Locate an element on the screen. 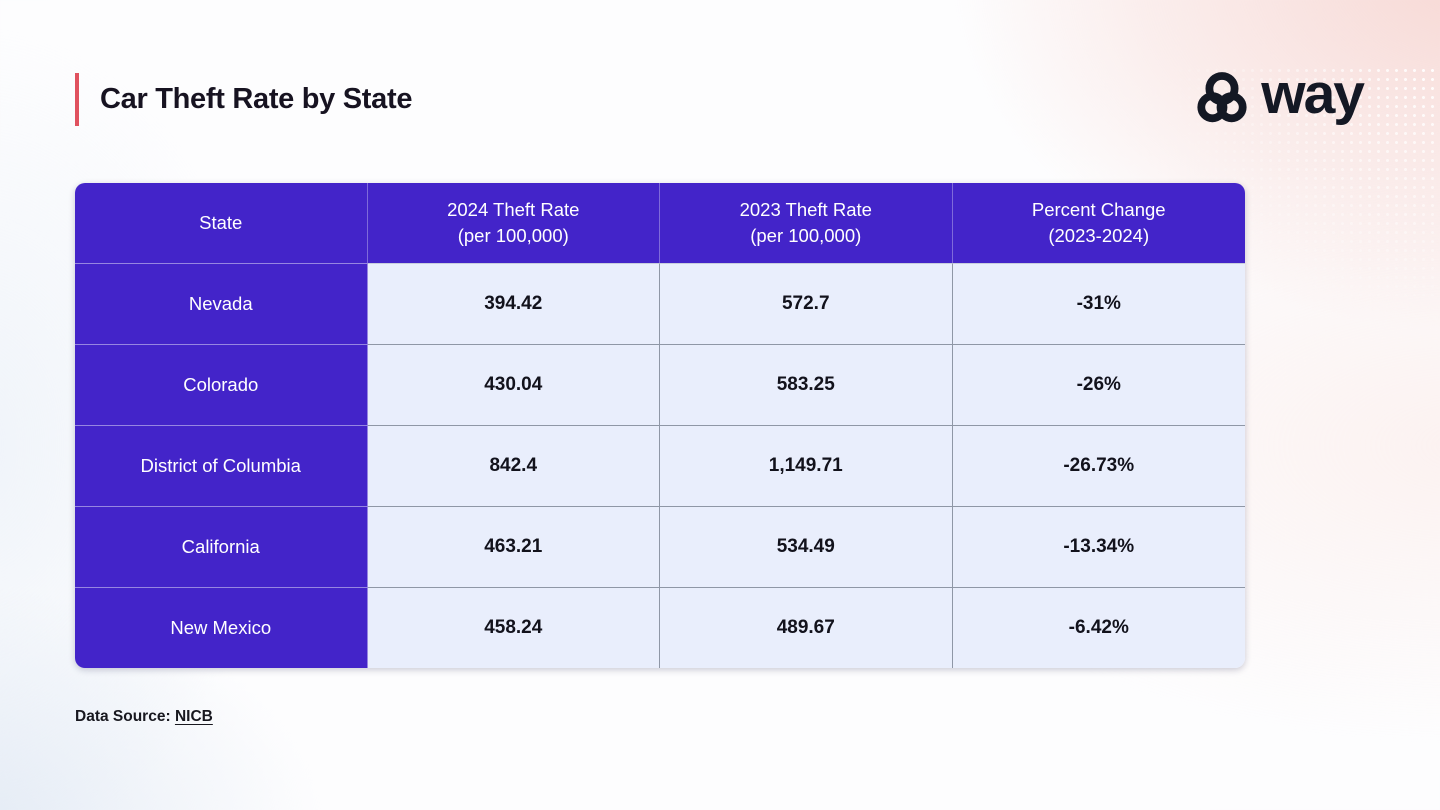 This screenshot has width=1440, height=810. data-source-label: Data Source: is located at coordinates (123, 716).